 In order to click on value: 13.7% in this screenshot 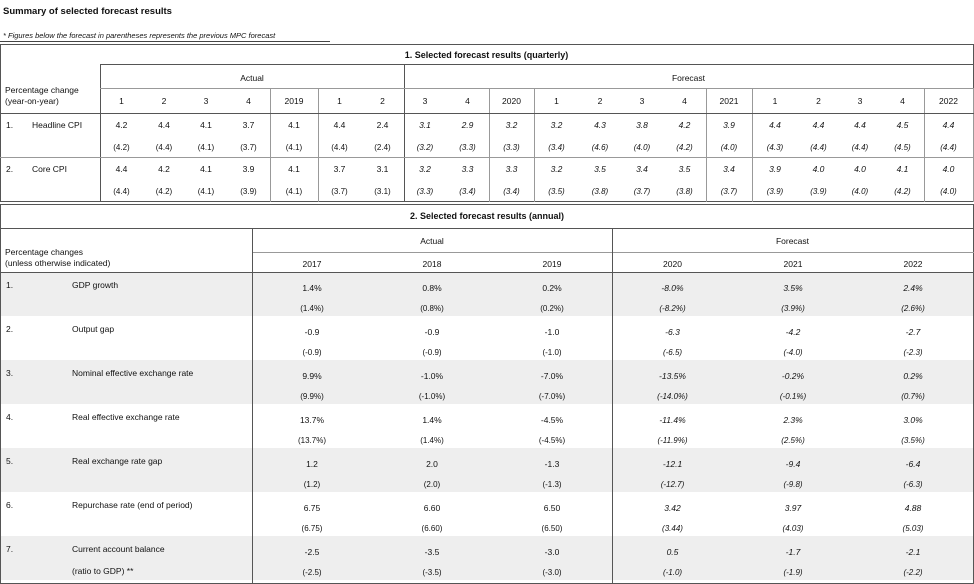, I will do `click(312, 420)`.